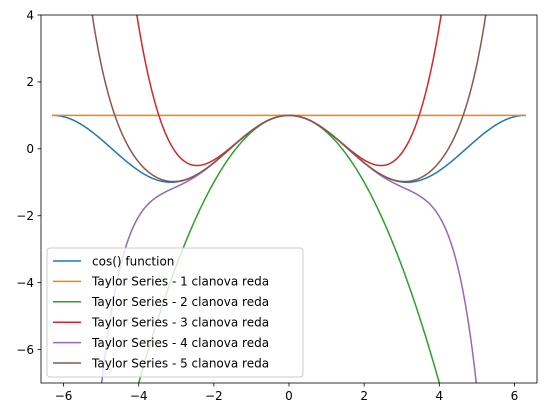 The height and width of the screenshot is (418, 546). I want to click on y-tick-label: 2, so click(30, 82).